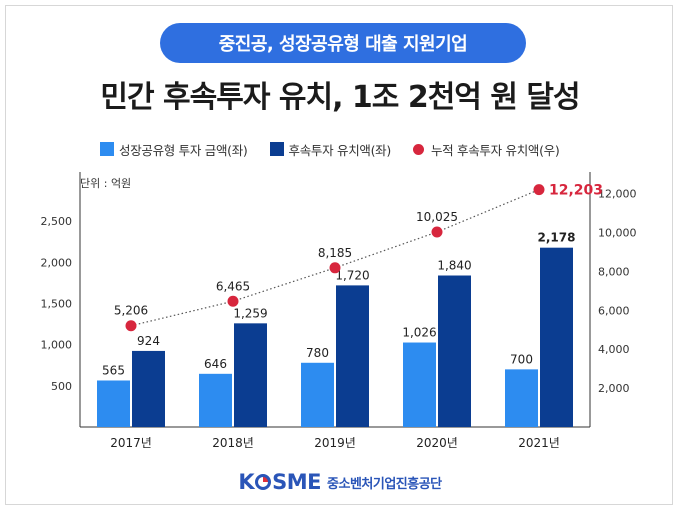  I want to click on x-tick-label: 2019년, so click(335, 443).